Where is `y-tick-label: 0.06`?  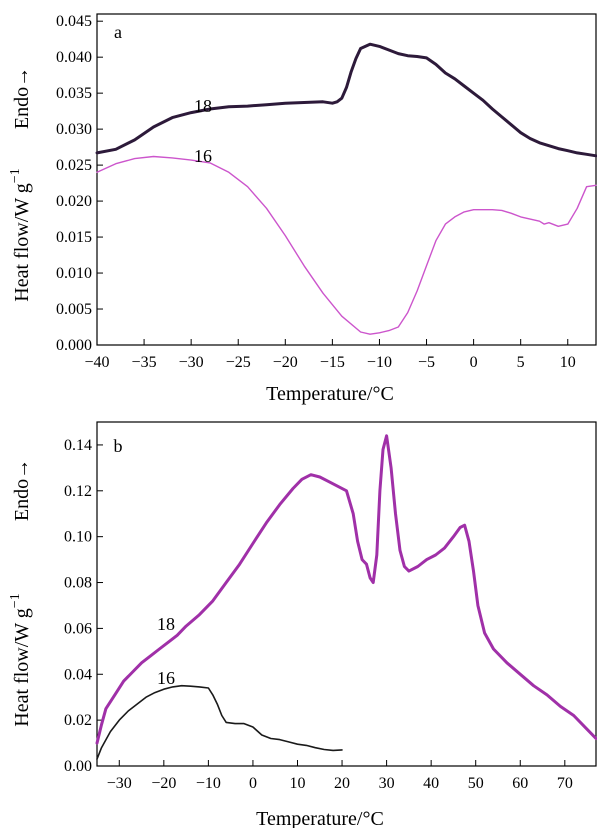
y-tick-label: 0.06 is located at coordinates (78, 628).